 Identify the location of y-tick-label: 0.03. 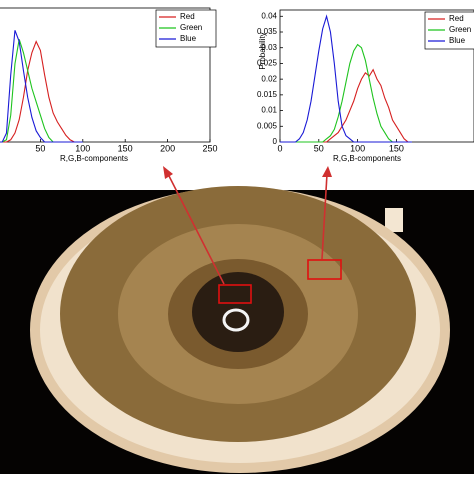
(269, 47).